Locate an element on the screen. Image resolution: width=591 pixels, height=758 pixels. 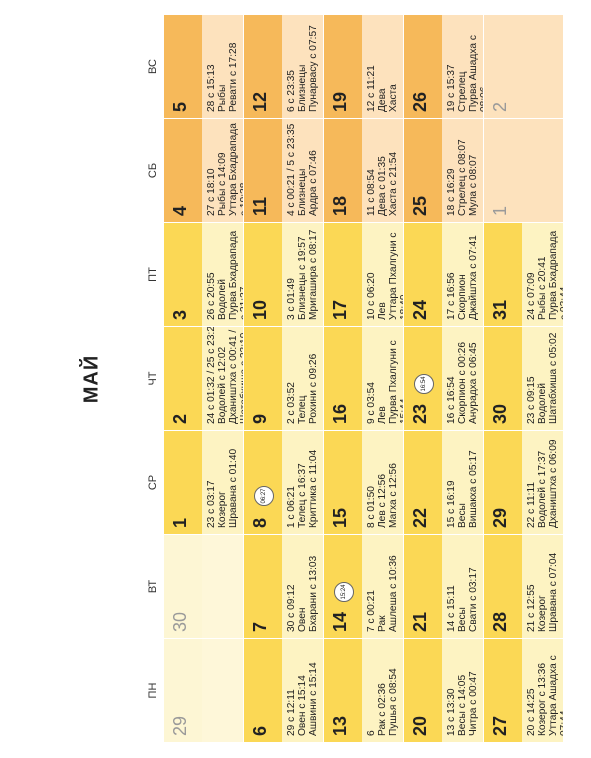
day-cell: 30 is located at coordinates (203, 586).